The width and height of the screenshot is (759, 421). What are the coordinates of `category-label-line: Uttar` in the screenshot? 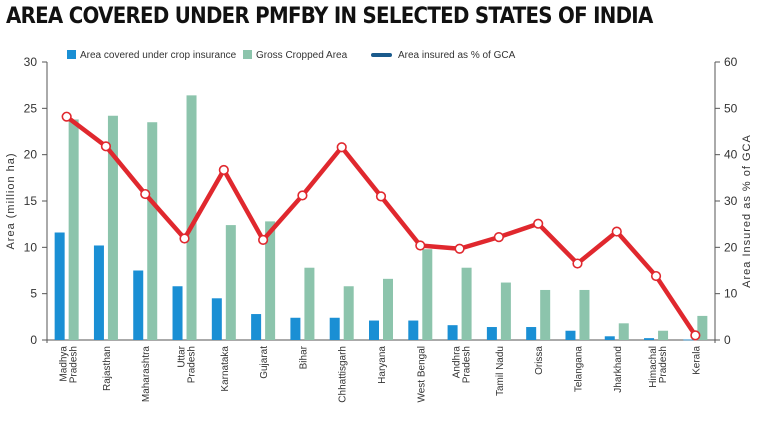 It's located at (182, 356).